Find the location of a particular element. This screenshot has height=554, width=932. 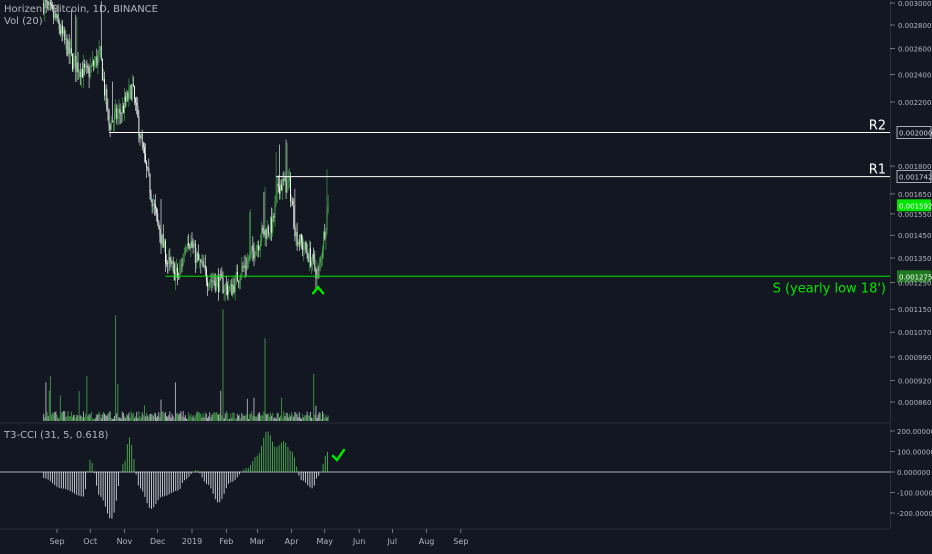

symbol-title: Horizen / Bitcoin, 1D, BINANCE is located at coordinates (81, 9).